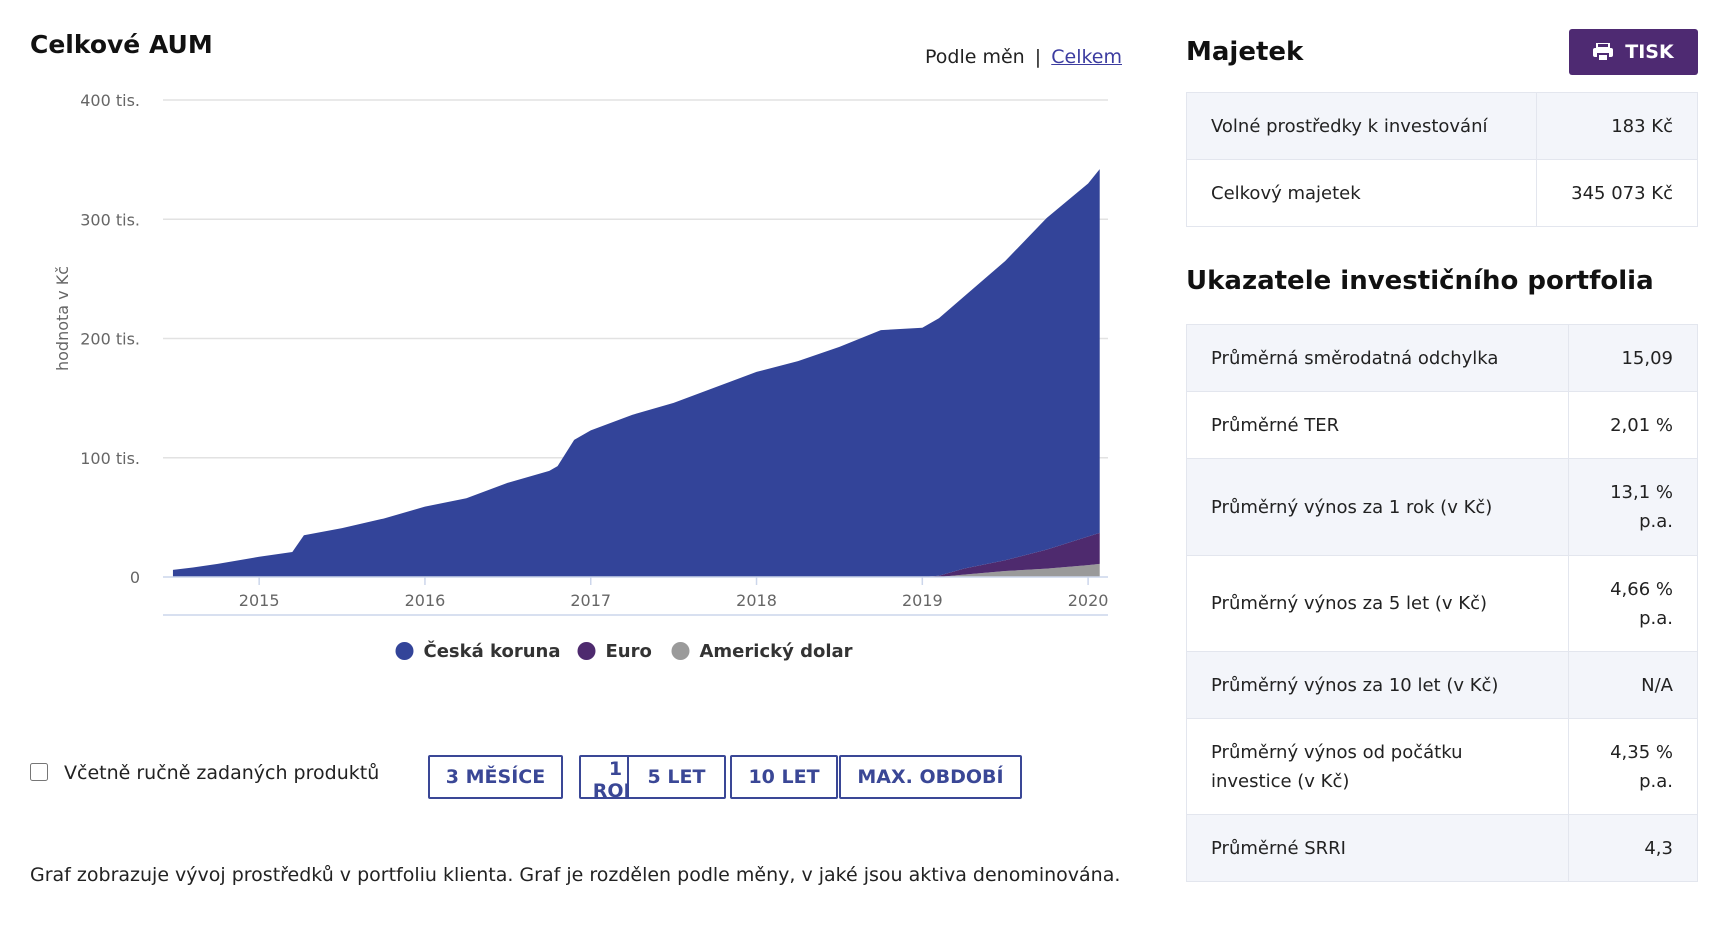  Describe the element at coordinates (425, 600) in the screenshot. I see `x-tick-label: 2016` at that location.